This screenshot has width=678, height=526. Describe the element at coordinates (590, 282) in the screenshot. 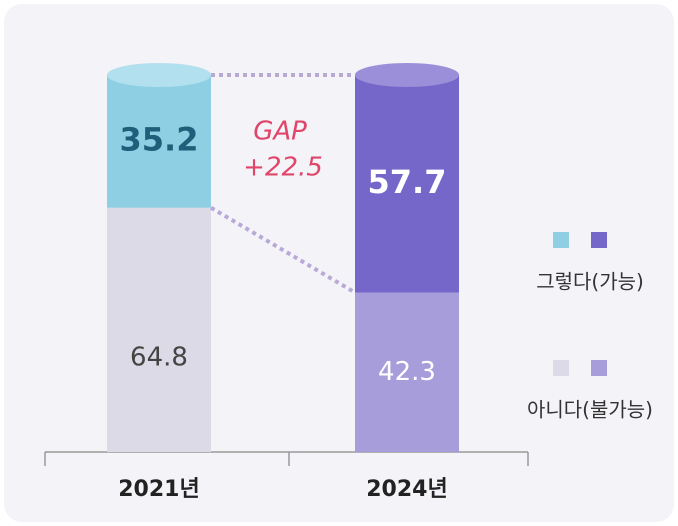

I see `legend-label: 그렇다(가능)` at that location.